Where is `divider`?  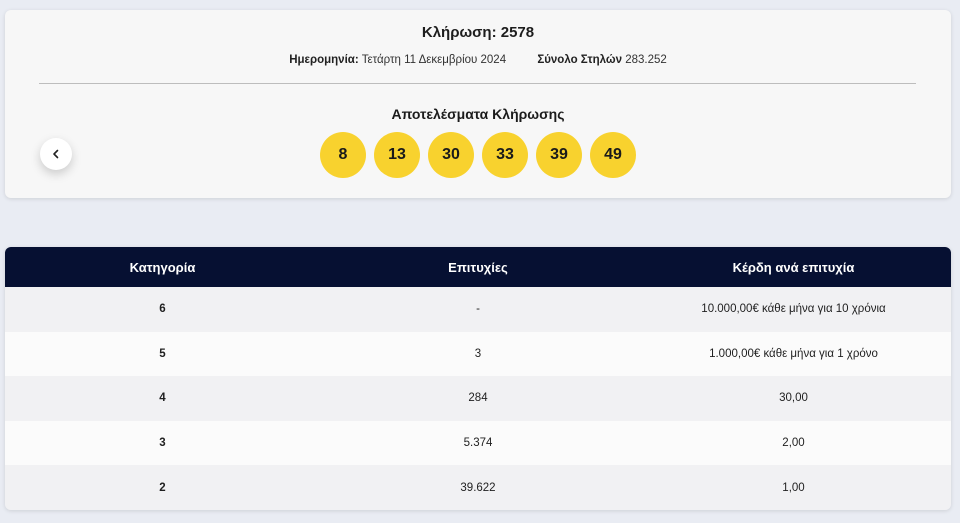
divider is located at coordinates (477, 83).